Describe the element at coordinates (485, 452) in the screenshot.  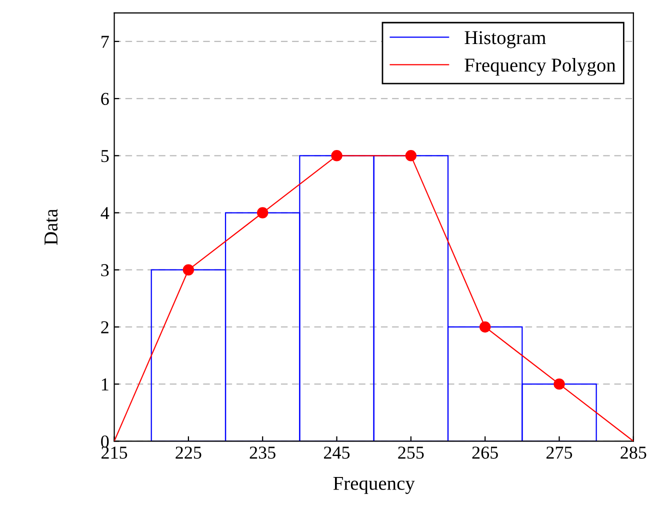
I see `x-tick-label: 265` at that location.